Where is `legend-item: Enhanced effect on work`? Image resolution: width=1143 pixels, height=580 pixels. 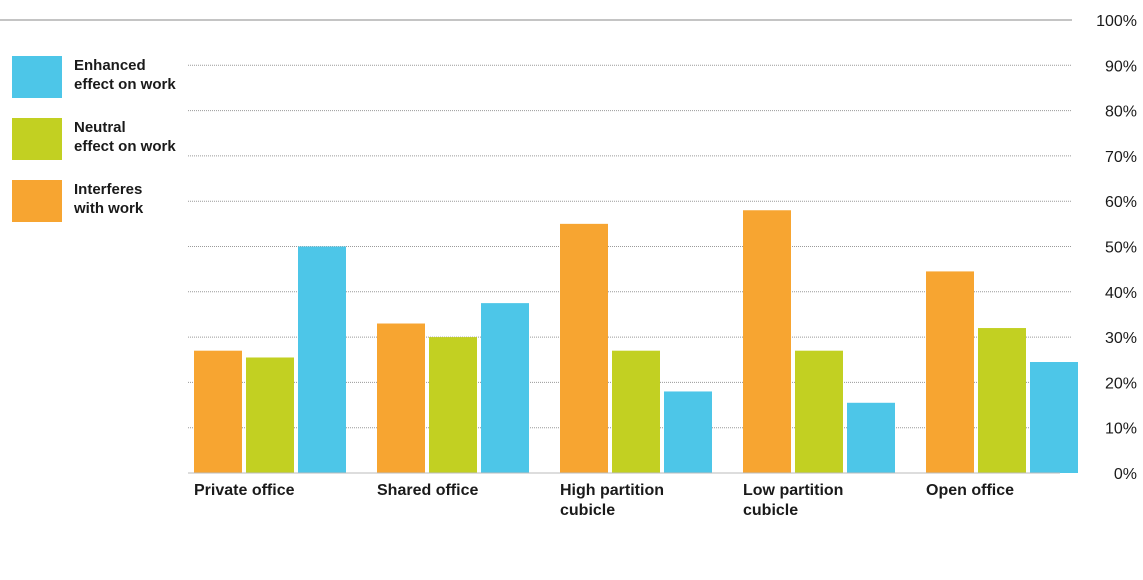
legend-item: Enhanced effect on work is located at coordinates (108, 87).